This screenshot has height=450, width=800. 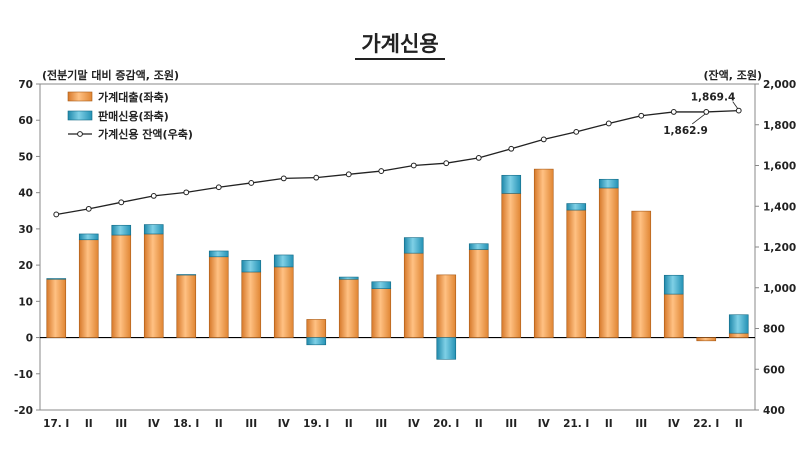 What do you see at coordinates (23, 411) in the screenshot?
I see `left-axis-tick-label: -20` at bounding box center [23, 411].